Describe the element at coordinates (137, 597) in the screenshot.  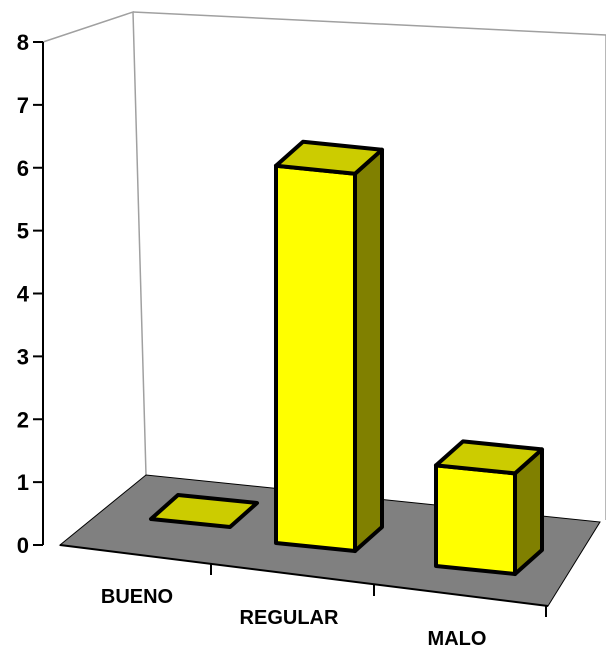
I see `x-tick-label-bueno: BUENO` at that location.